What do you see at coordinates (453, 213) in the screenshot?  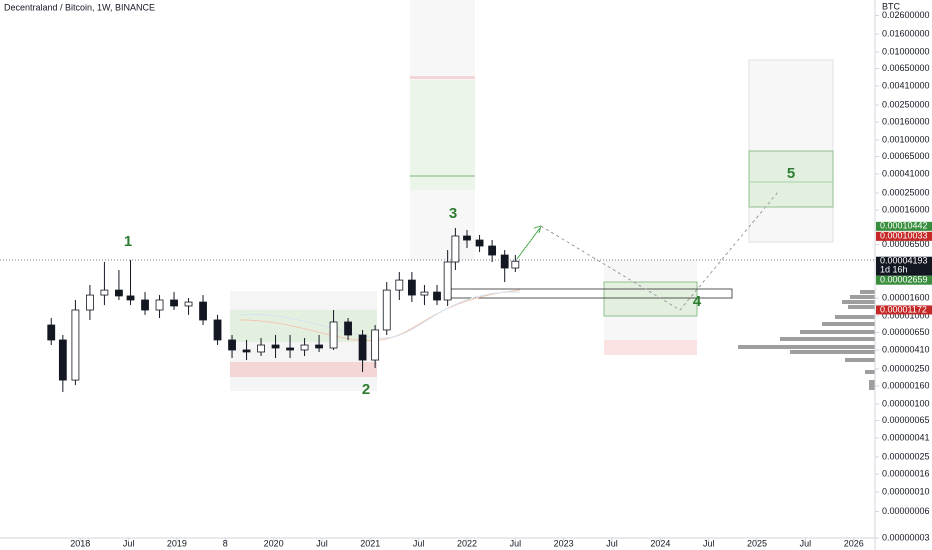 I see `annotation: 3` at bounding box center [453, 213].